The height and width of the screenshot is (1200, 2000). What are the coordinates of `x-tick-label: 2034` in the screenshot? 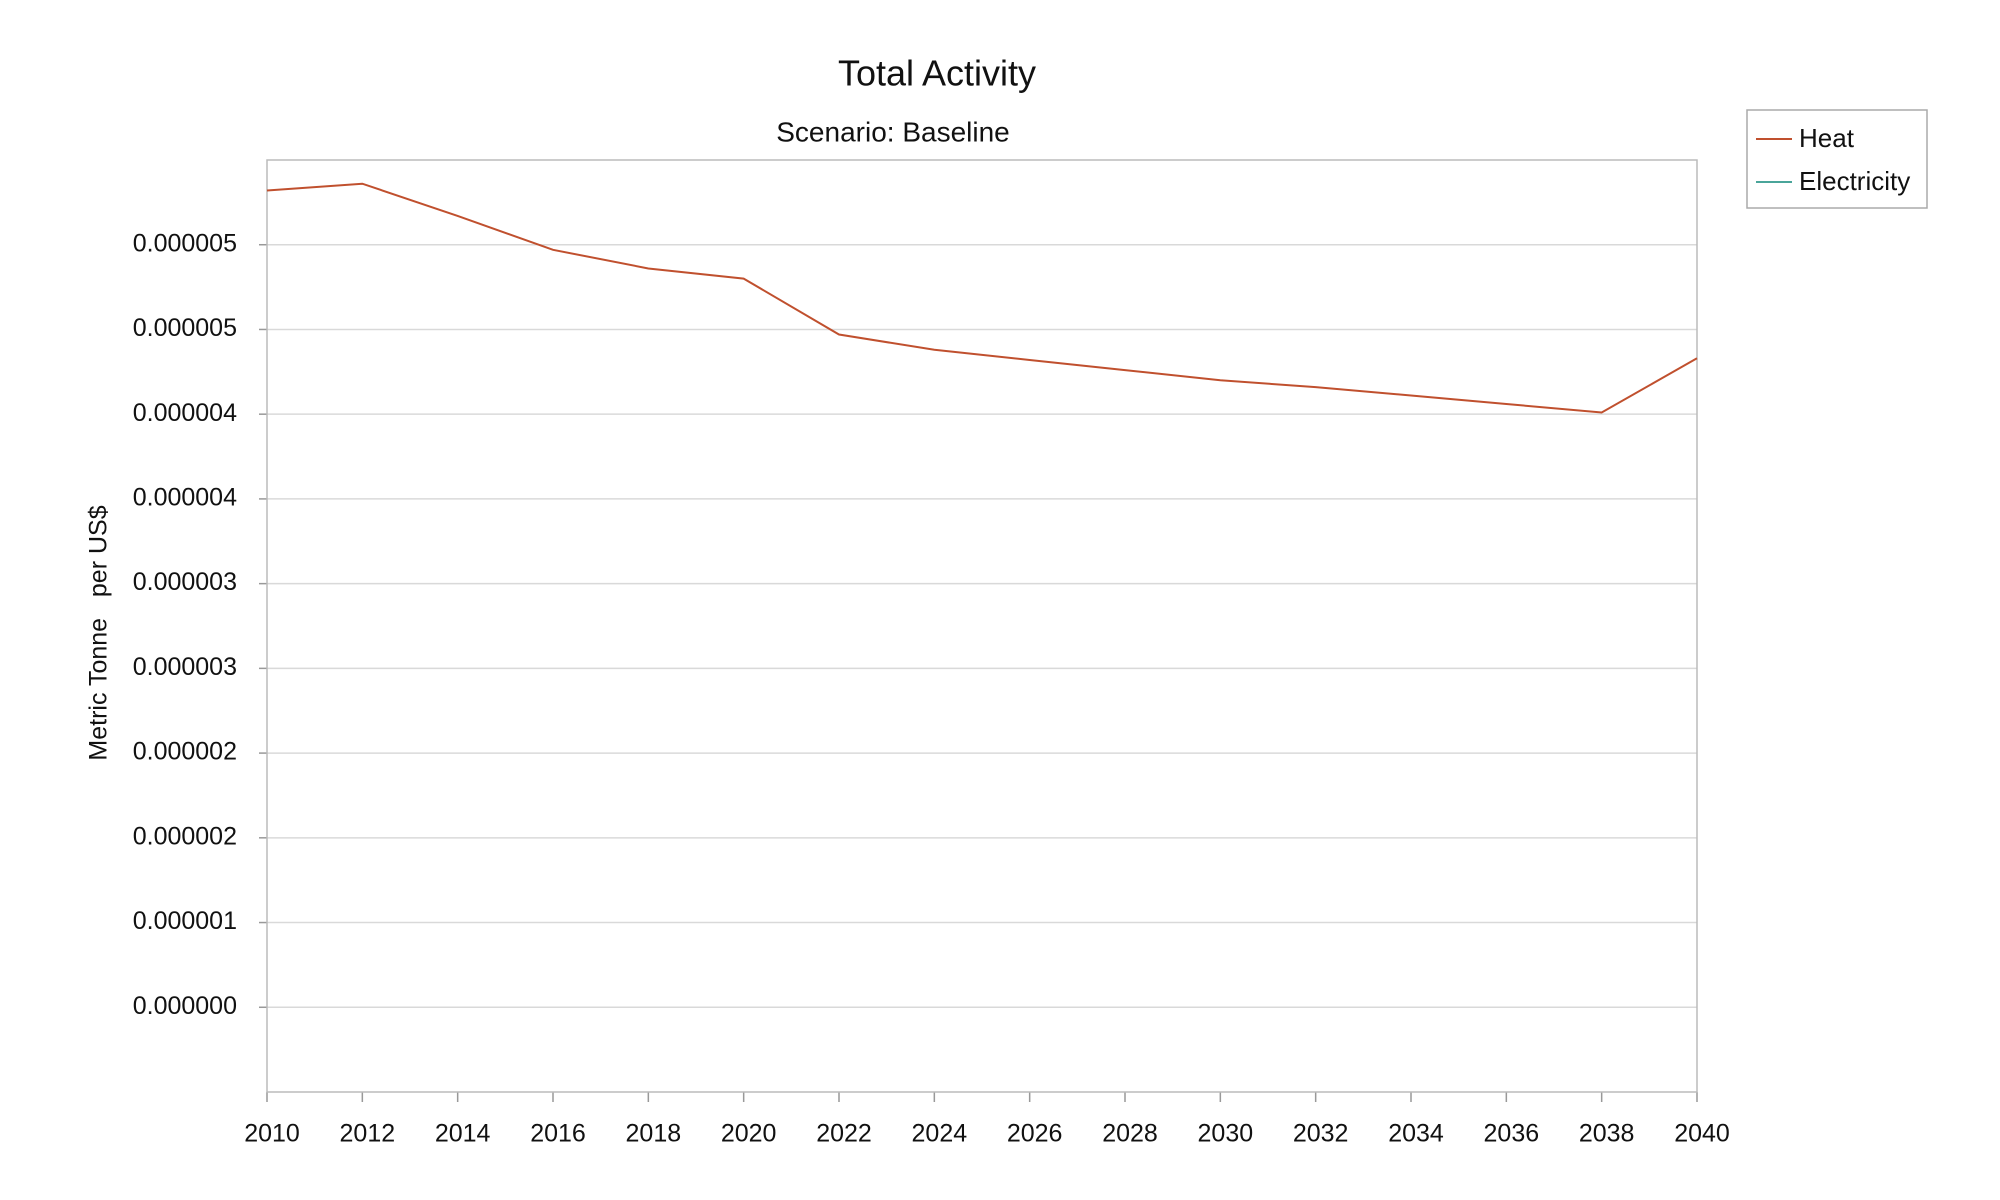 It's located at (1416, 1134).